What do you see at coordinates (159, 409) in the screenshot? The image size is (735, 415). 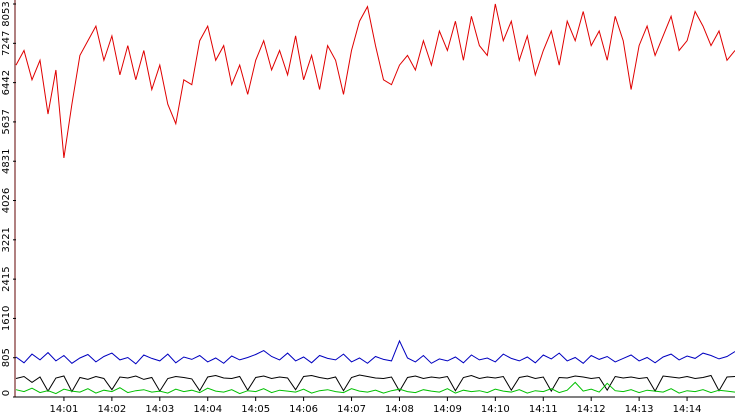 I see `x-tick-label: 14:03` at bounding box center [159, 409].